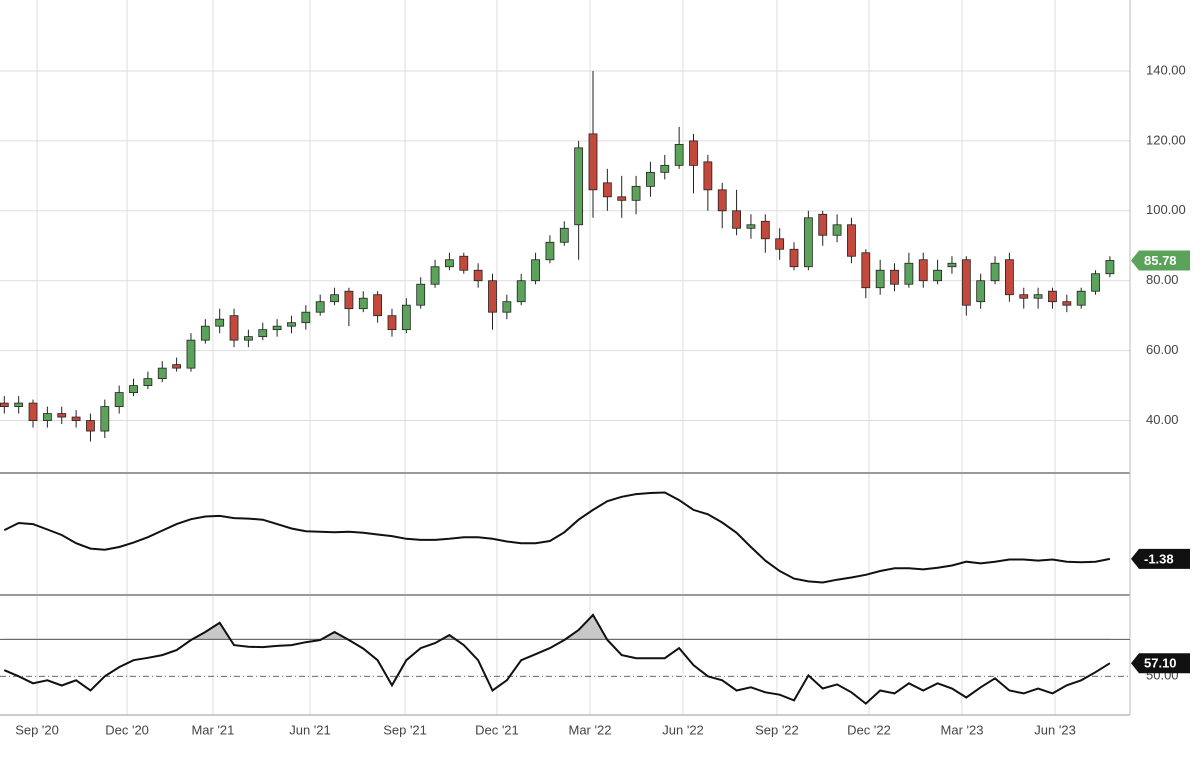 The image size is (1200, 763). What do you see at coordinates (1162, 279) in the screenshot?
I see `y-tick-label: 80.00` at bounding box center [1162, 279].